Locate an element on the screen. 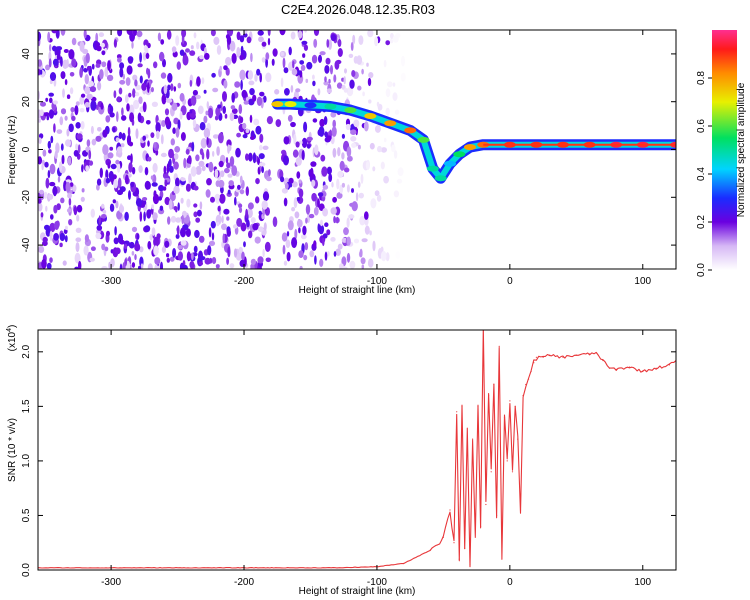  x-tick-label: -300 is located at coordinates (111, 281).